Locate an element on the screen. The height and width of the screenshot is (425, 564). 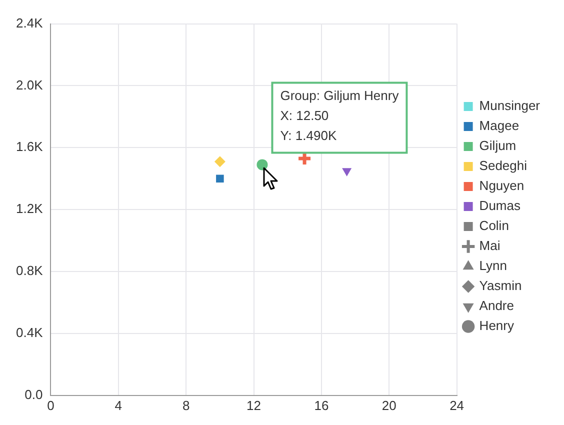
x-tick-label: 16 is located at coordinates (321, 405).